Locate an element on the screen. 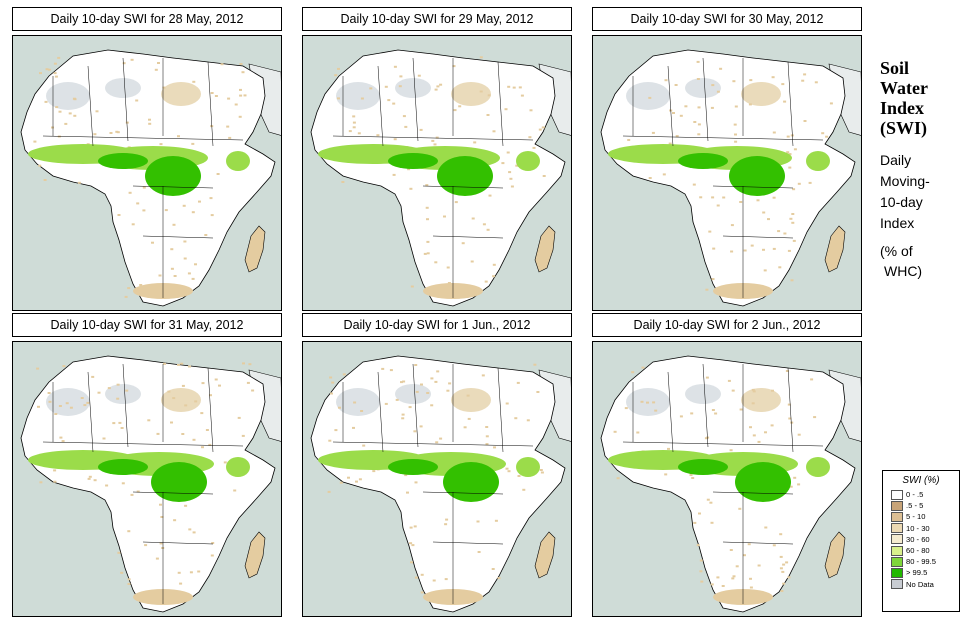 This screenshot has height=626, width=968. africa-map is located at coordinates (437, 173).